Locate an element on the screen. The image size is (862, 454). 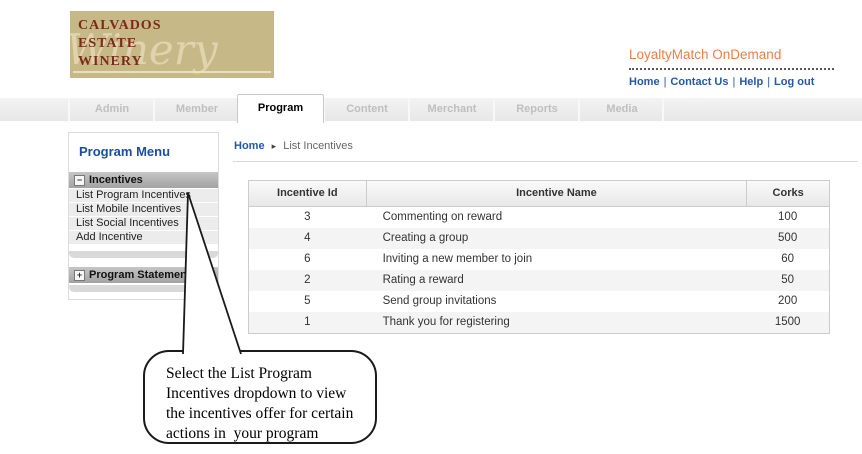
table-row: 6 Inviting a new member to join 60 is located at coordinates (539, 259).